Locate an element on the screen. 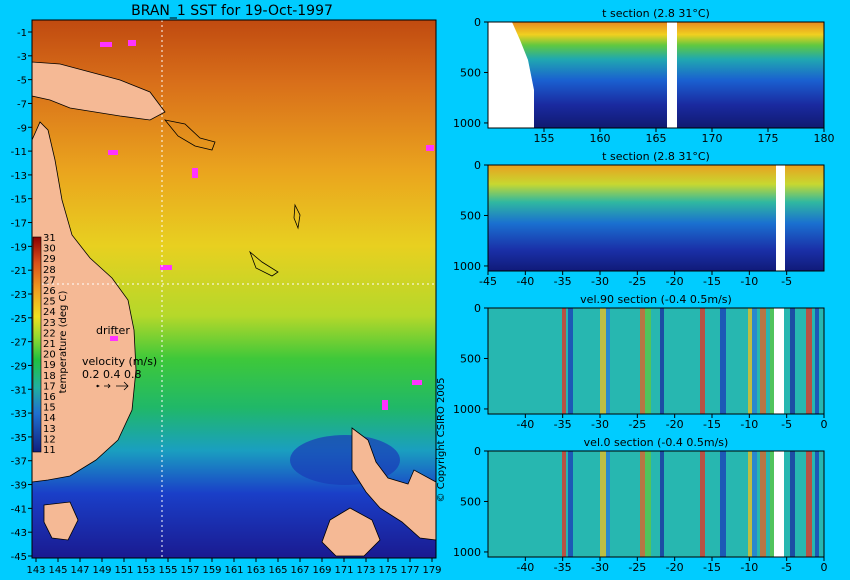 The width and height of the screenshot is (850, 580). map-title: BRAN_1 SST for 19-Oct-1997 is located at coordinates (232, 11).